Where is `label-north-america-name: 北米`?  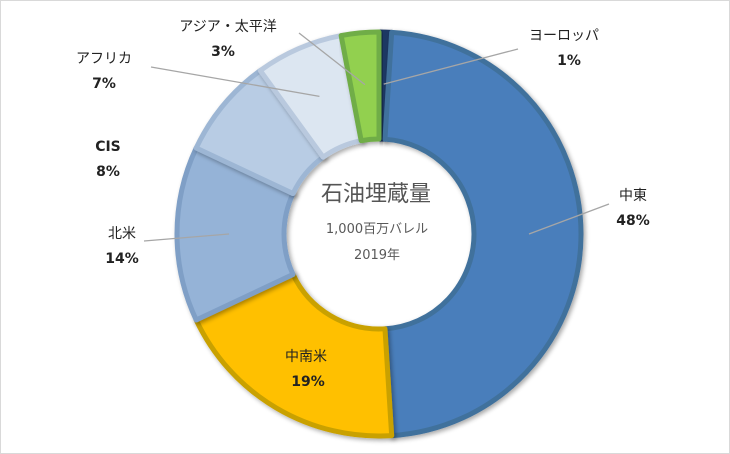
label-north-america-name: 北米 is located at coordinates (122, 234).